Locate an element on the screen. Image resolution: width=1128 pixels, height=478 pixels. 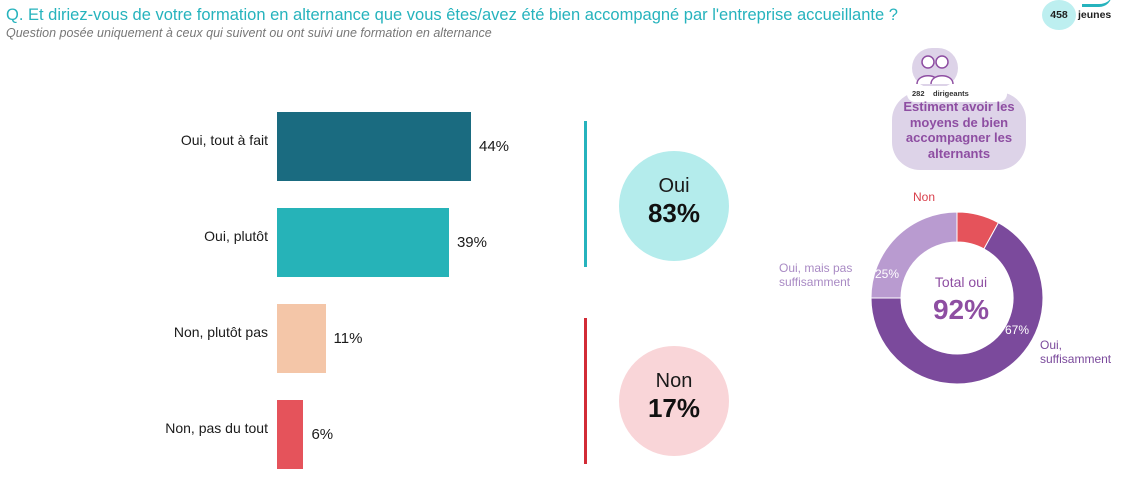
non-total-value: 17% is located at coordinates (674, 408).